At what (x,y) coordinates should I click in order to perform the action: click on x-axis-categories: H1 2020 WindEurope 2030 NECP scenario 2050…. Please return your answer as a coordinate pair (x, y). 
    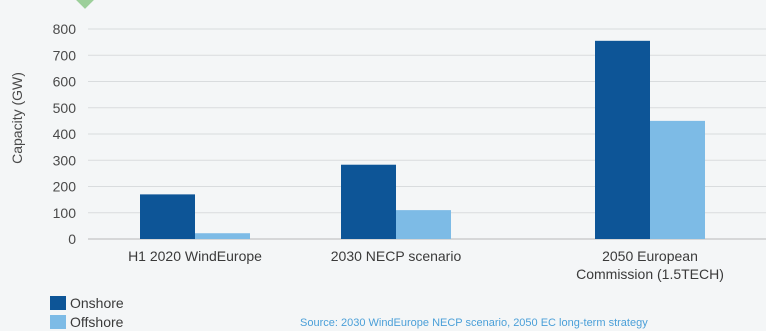
    Looking at the image, I should click on (426, 265).